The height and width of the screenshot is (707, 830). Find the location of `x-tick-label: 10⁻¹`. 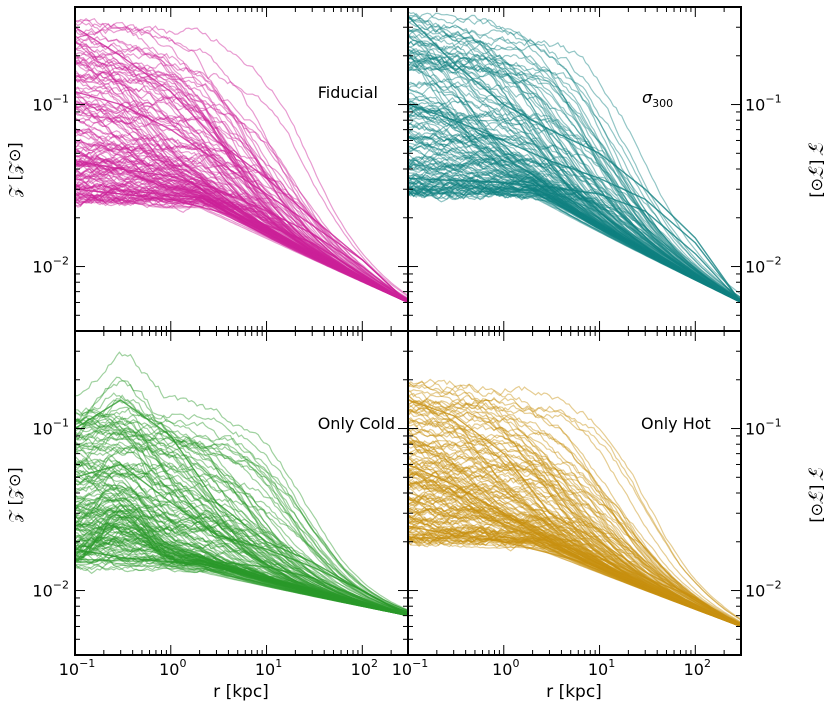

x-tick-label: 10⁻¹ is located at coordinates (77, 668).